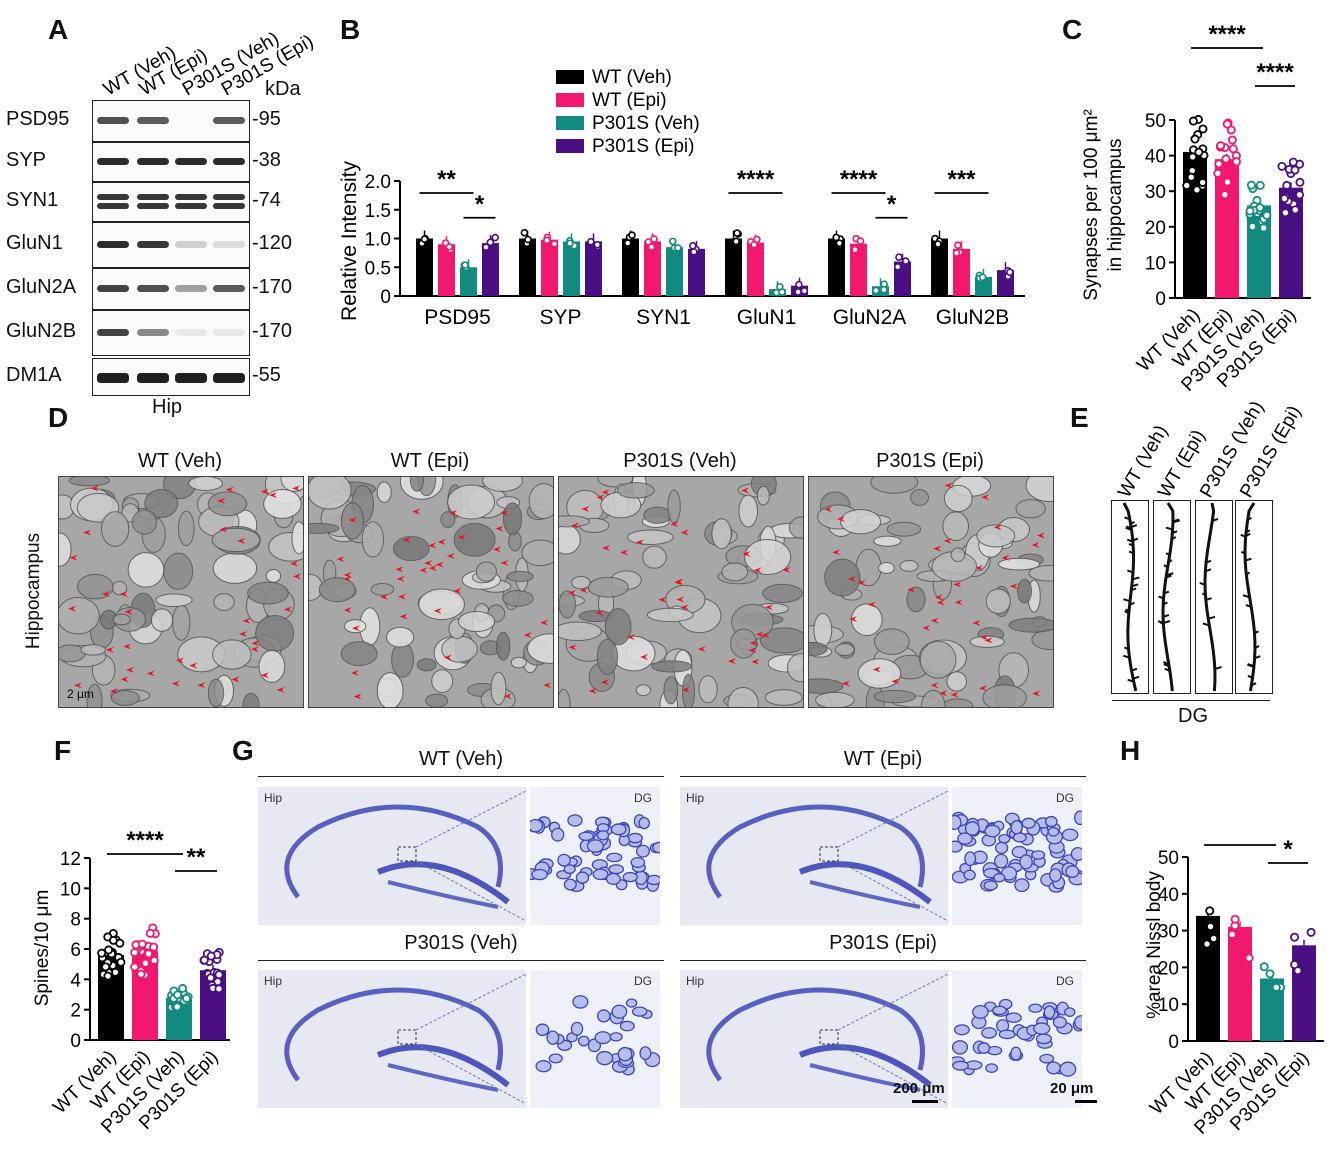 The width and height of the screenshot is (1336, 1151). I want to click on legend-label-0: WT (Veh), so click(632, 77).